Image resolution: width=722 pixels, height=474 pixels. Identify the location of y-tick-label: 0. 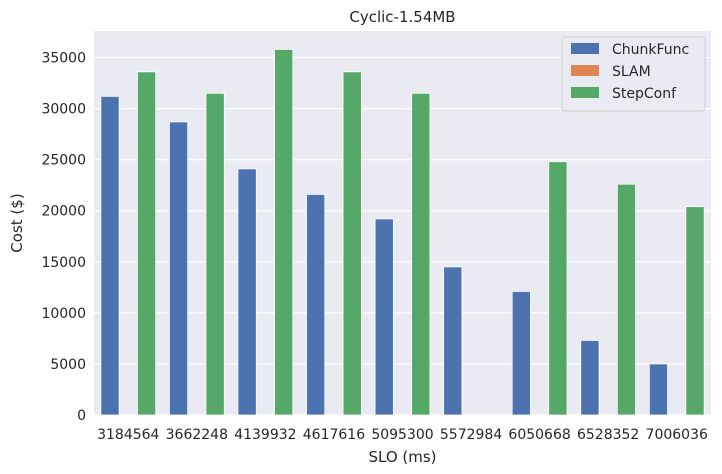
(81, 416).